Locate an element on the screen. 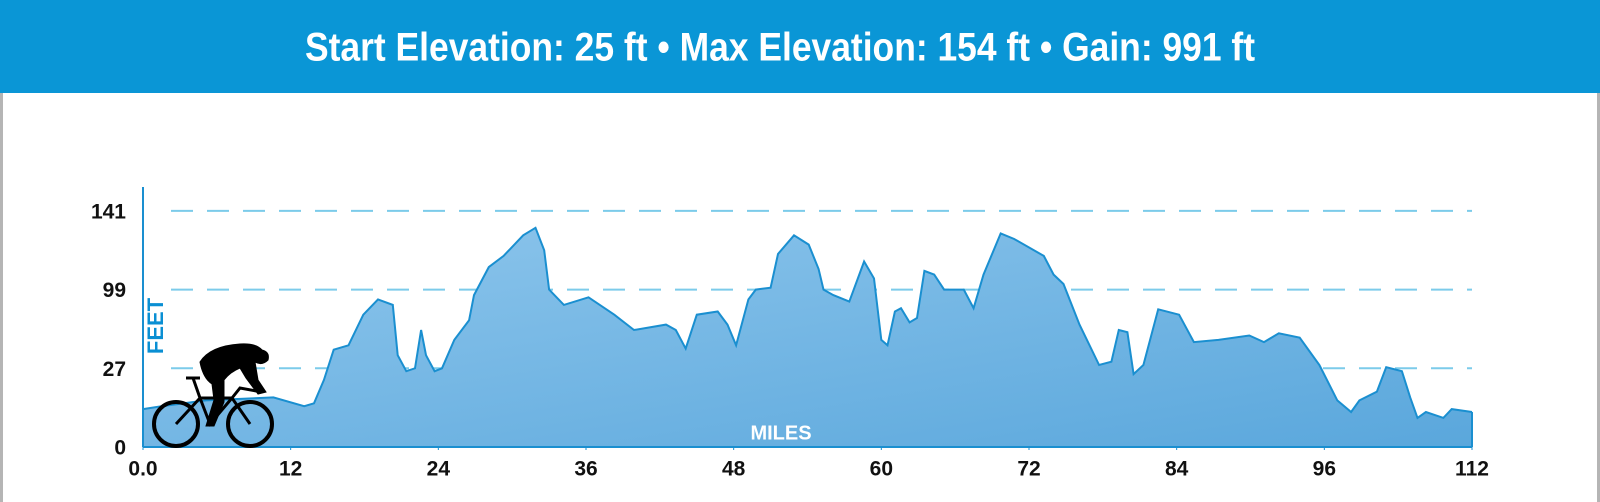  x-tick-label: 12 is located at coordinates (290, 469).